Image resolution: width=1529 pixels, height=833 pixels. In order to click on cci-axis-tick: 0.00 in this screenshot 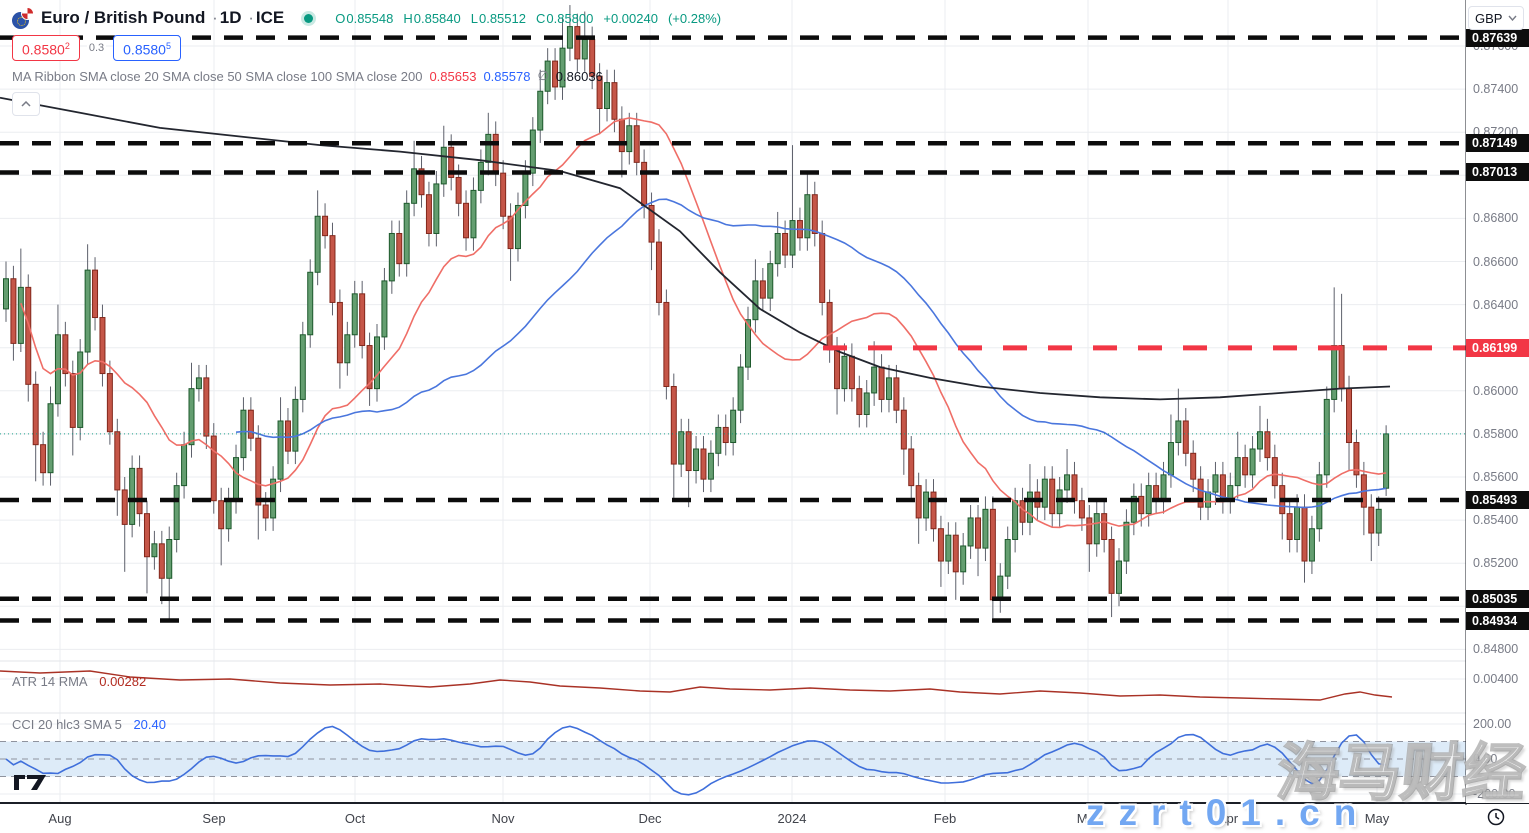, I will do `click(1485, 759)`.